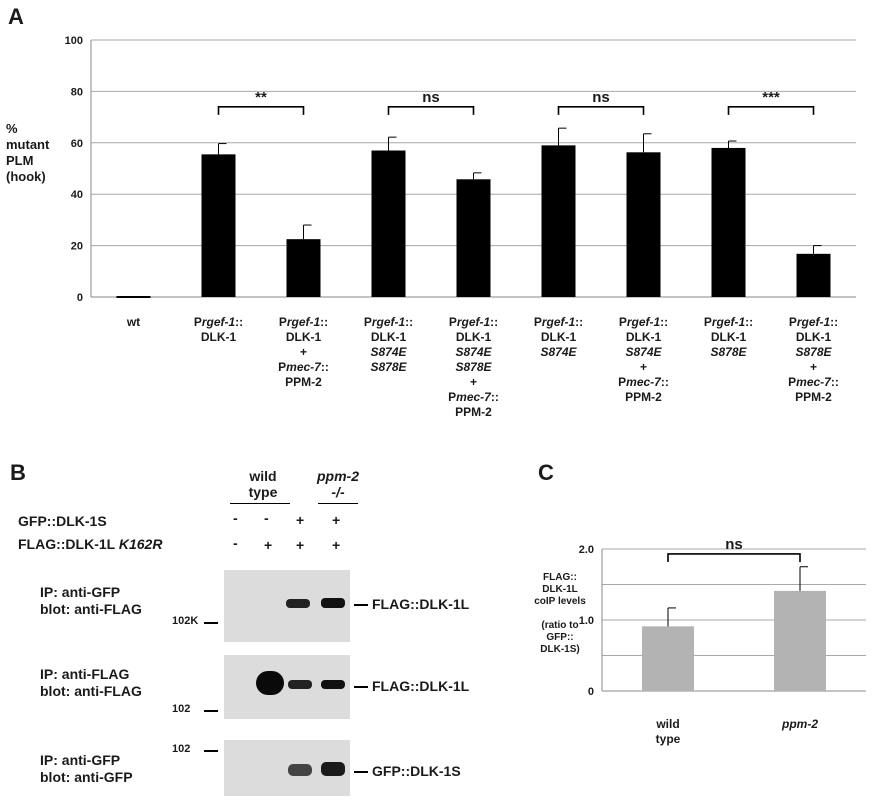 Image resolution: width=878 pixels, height=800 pixels. Describe the element at coordinates (91, 691) in the screenshot. I see `blot2-label-blot: blot: anti-FLAG` at that location.